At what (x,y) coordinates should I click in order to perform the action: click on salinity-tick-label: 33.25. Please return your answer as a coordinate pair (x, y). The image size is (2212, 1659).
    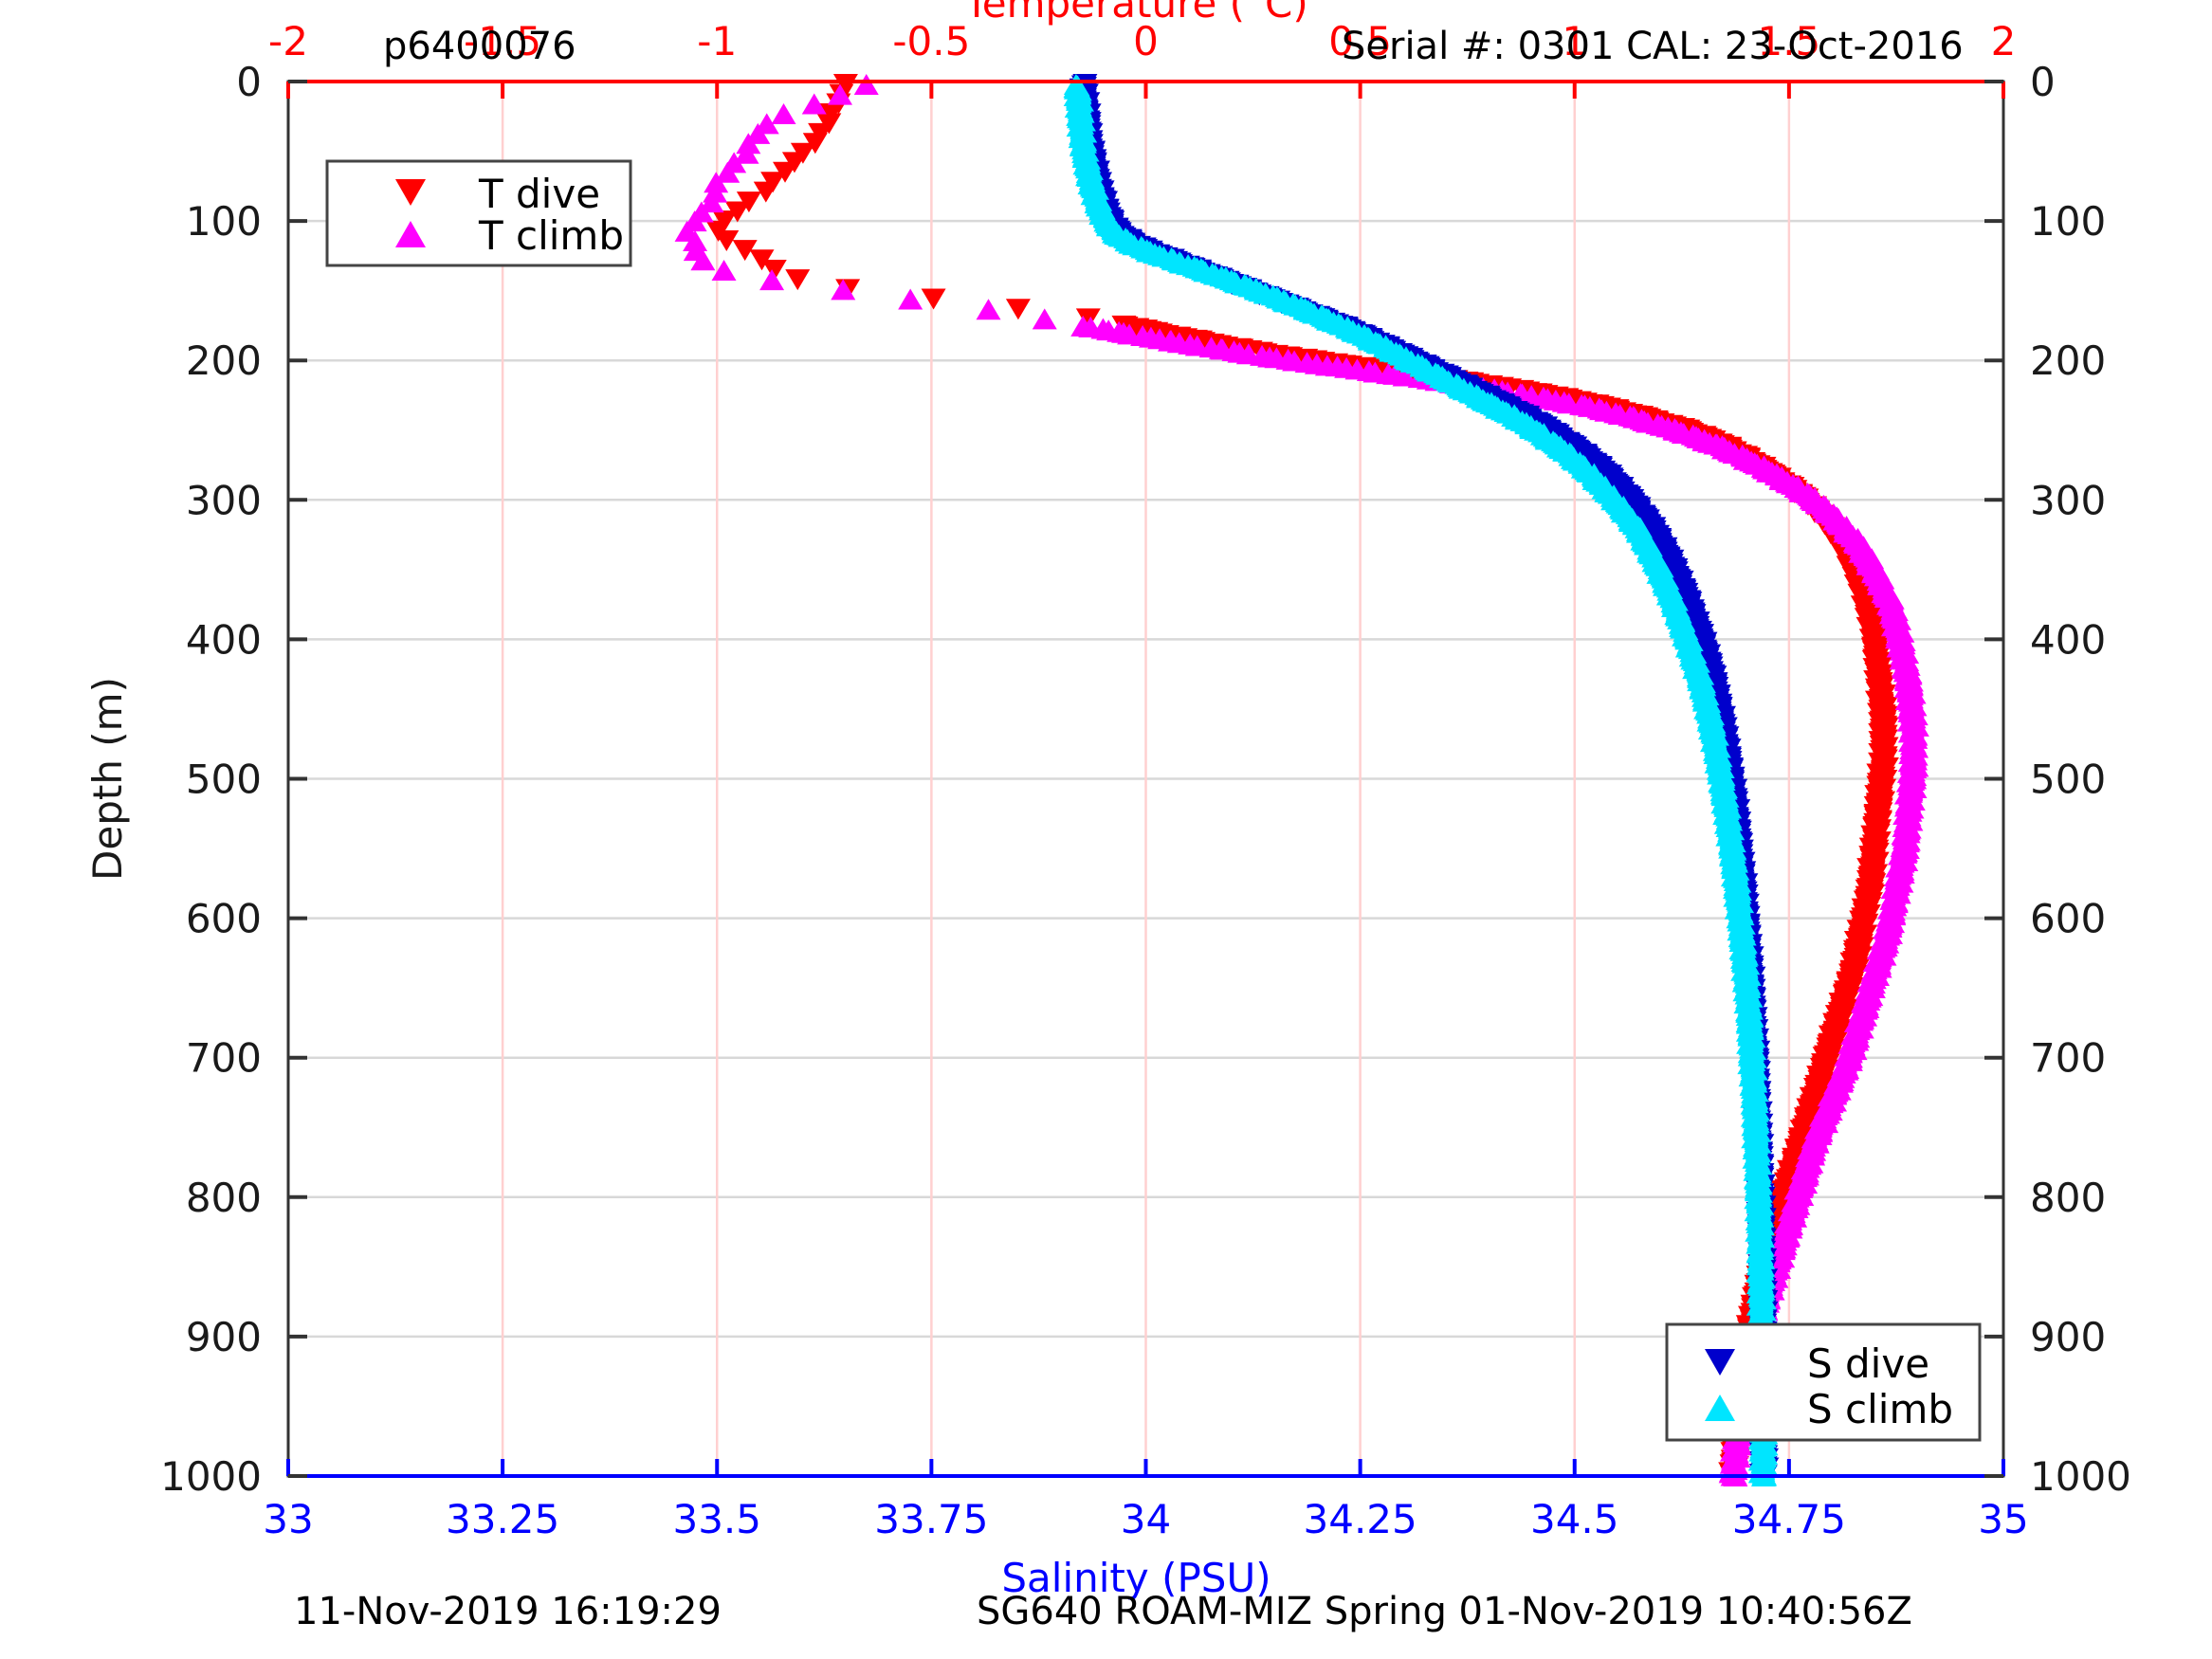
    Looking at the image, I should click on (502, 1519).